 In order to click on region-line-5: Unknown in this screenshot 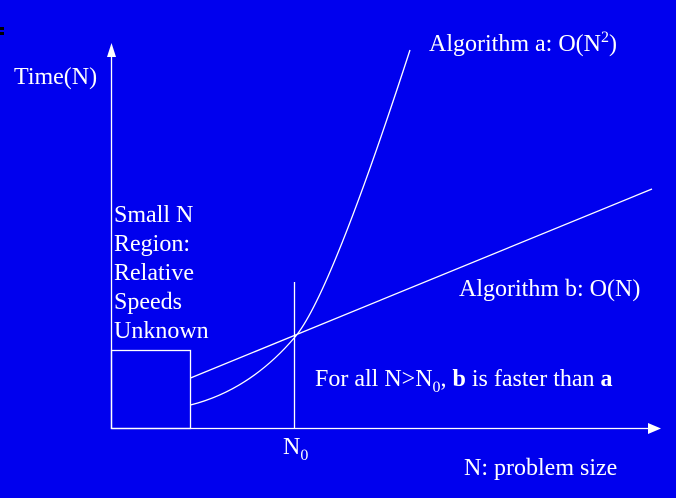, I will do `click(161, 331)`.